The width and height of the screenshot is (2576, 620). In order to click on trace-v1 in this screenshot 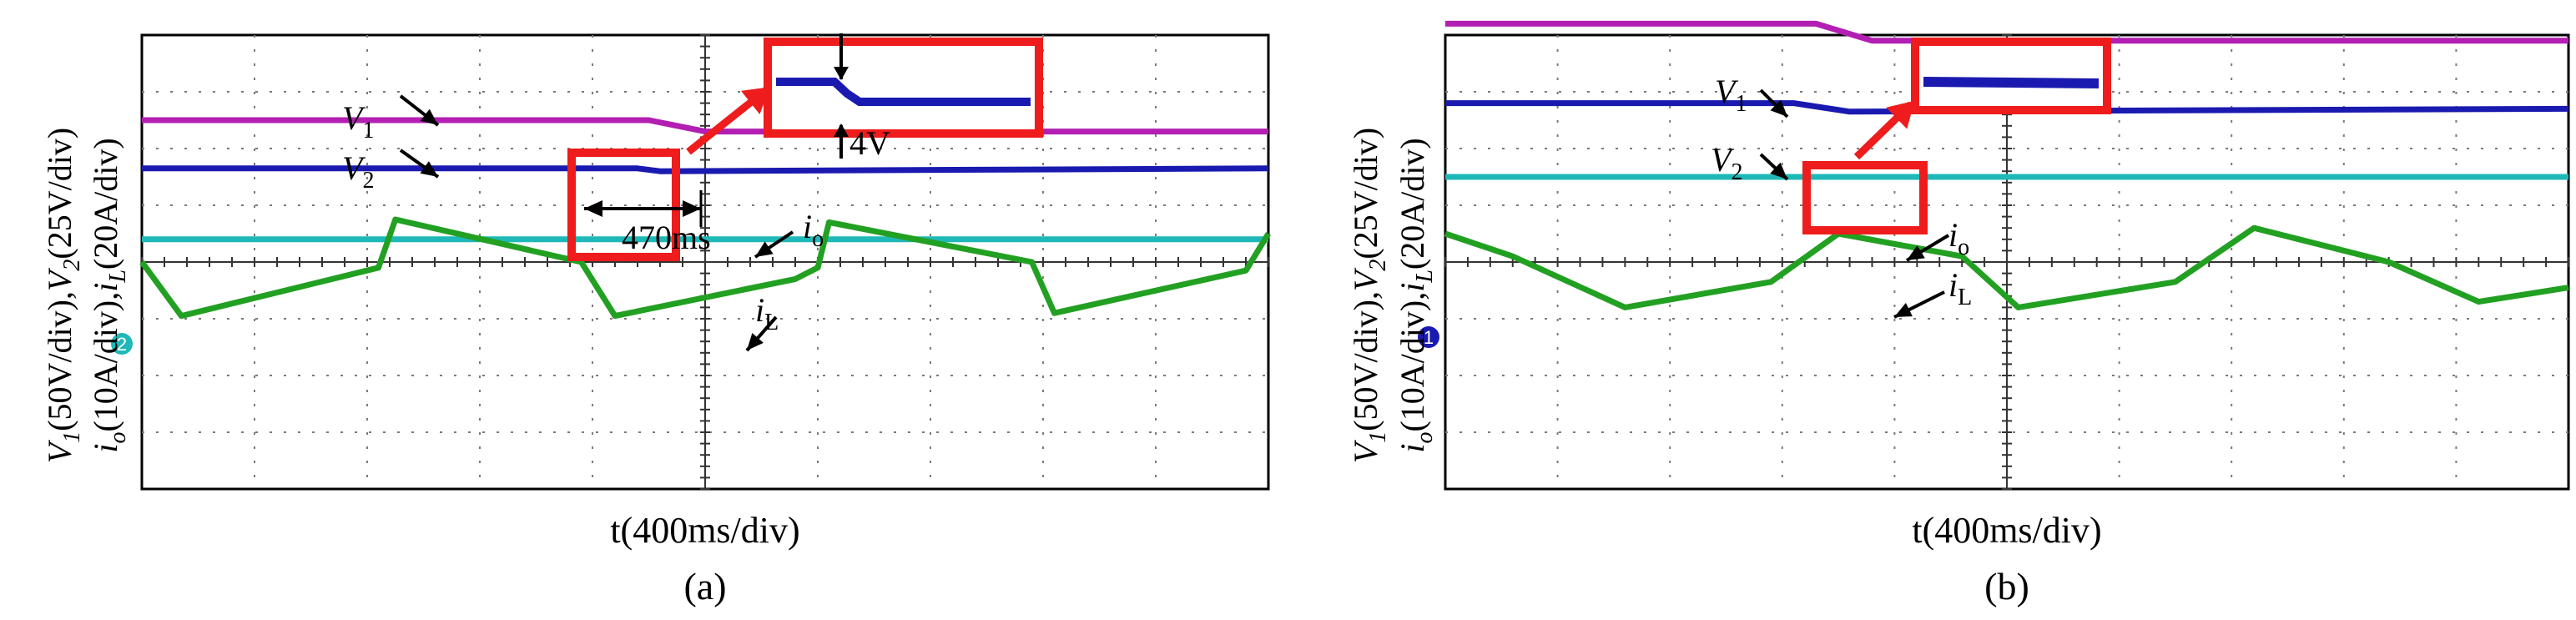, I will do `click(2007, 32)`.